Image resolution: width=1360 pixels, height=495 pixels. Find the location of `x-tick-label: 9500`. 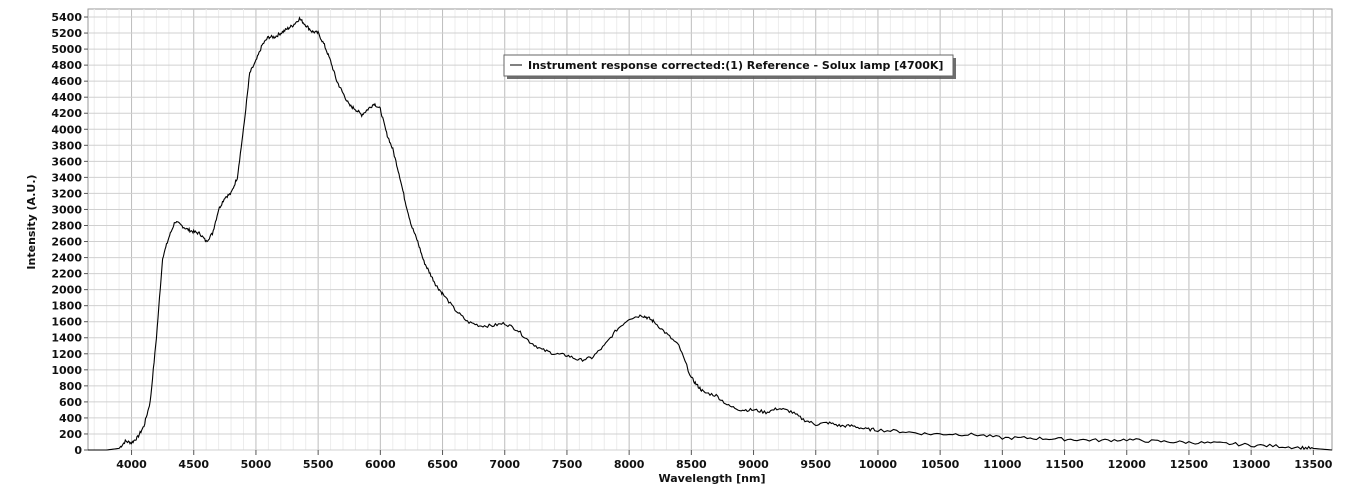

x-tick-label: 9500 is located at coordinates (815, 464).